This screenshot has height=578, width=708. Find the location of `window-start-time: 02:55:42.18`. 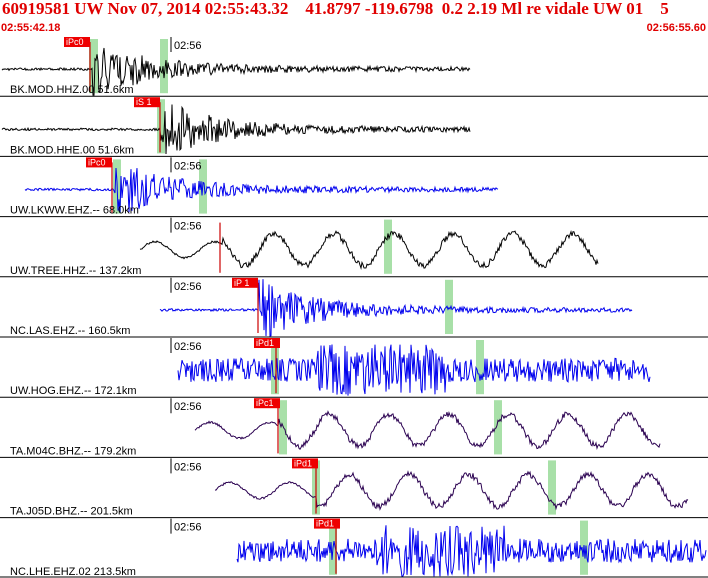

window-start-time: 02:55:42.18 is located at coordinates (31, 28).